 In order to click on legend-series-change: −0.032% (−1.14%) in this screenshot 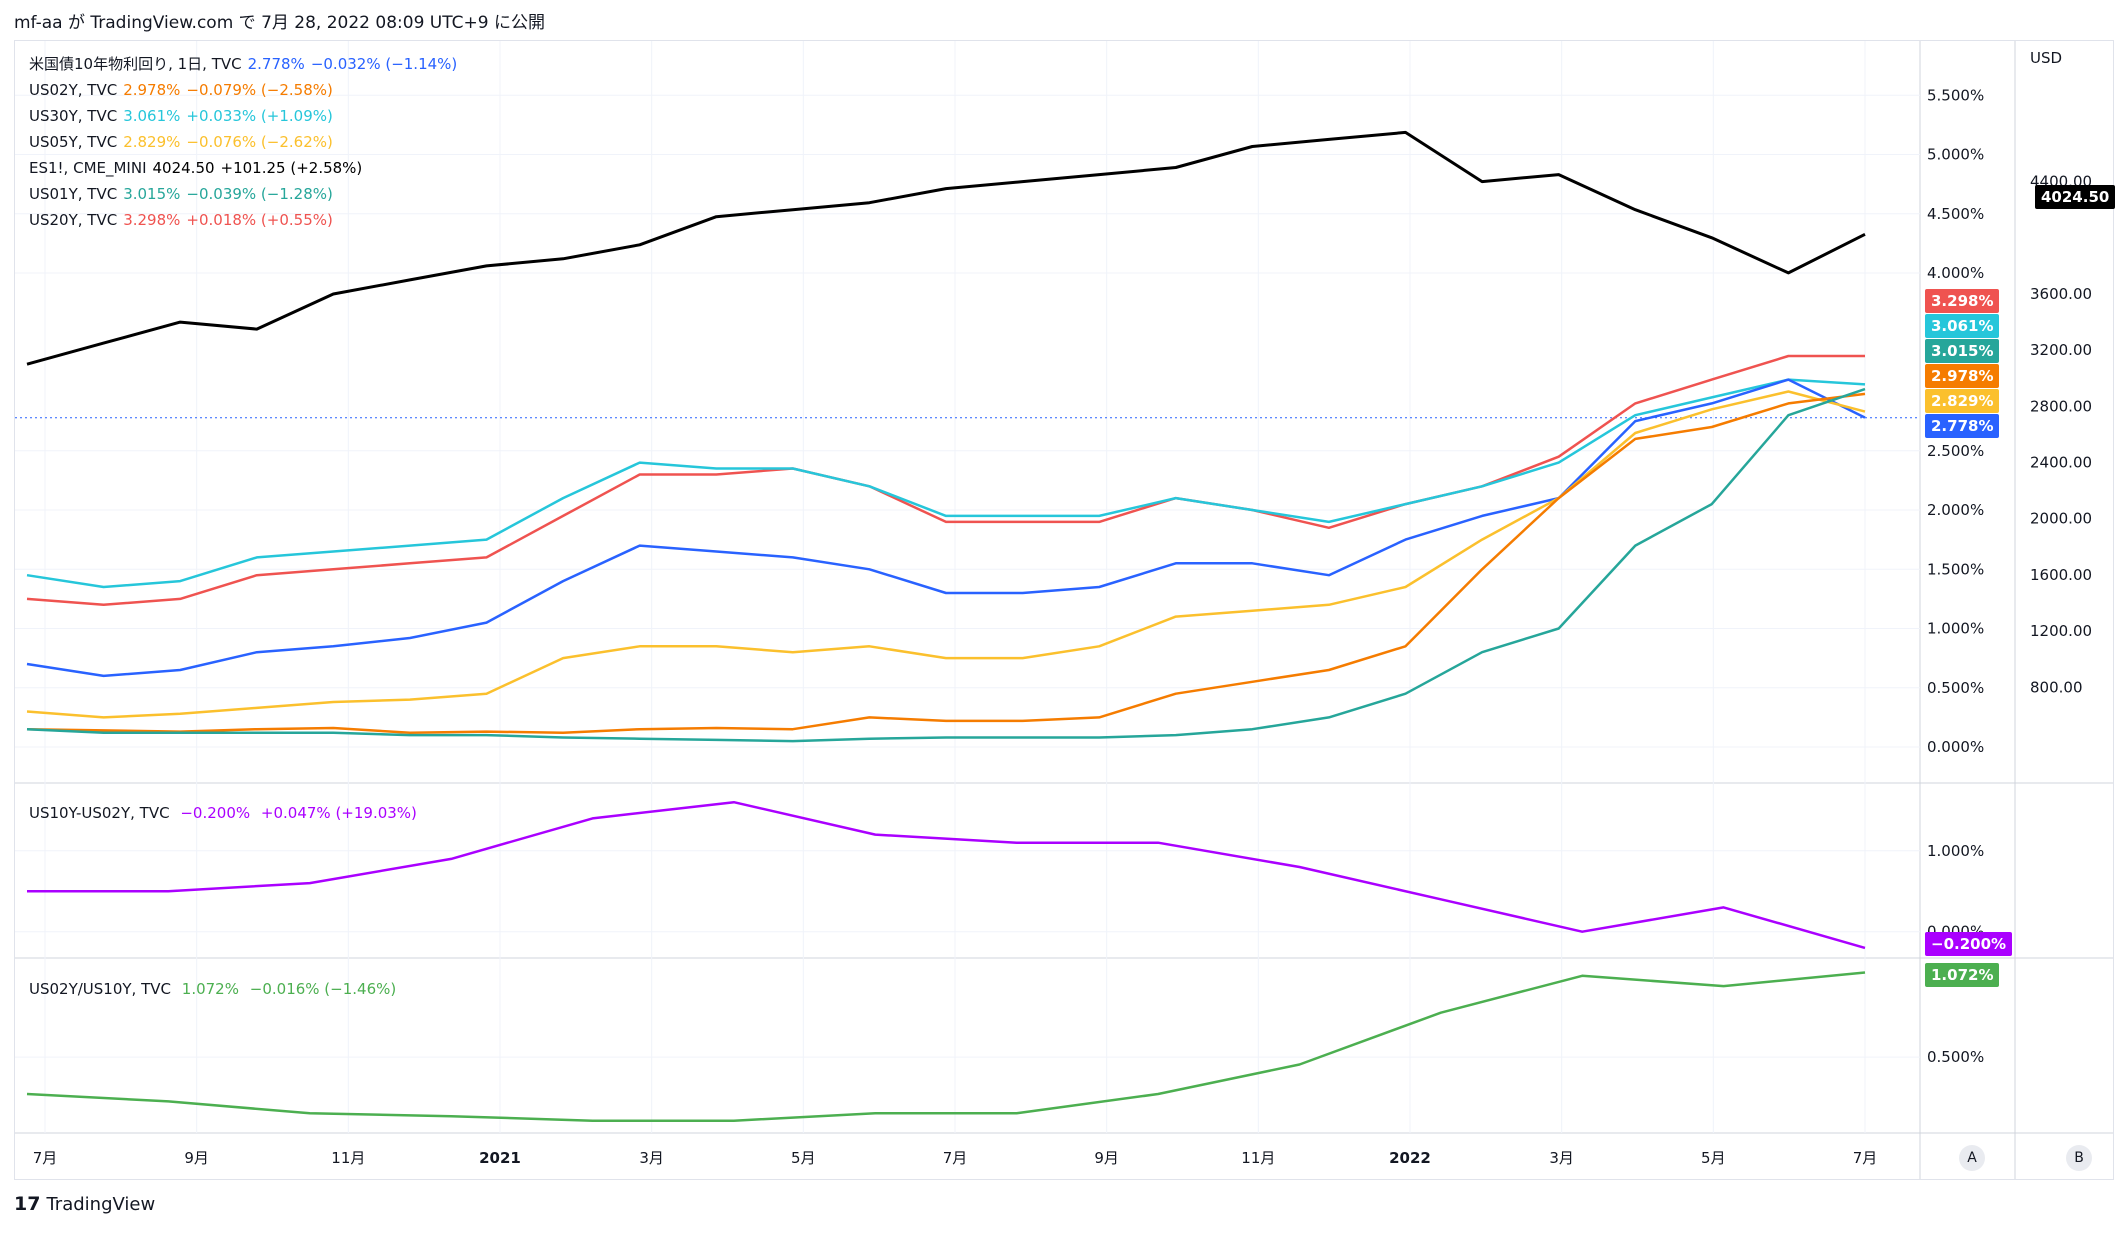, I will do `click(384, 64)`.